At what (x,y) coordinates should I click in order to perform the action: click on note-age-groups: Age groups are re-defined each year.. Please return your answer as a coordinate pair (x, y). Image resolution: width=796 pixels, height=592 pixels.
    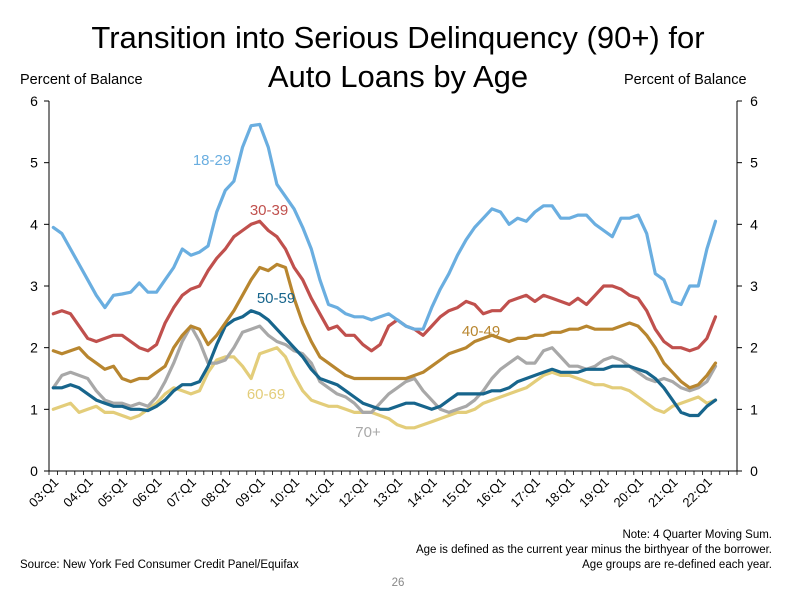
    Looking at the image, I should click on (677, 565).